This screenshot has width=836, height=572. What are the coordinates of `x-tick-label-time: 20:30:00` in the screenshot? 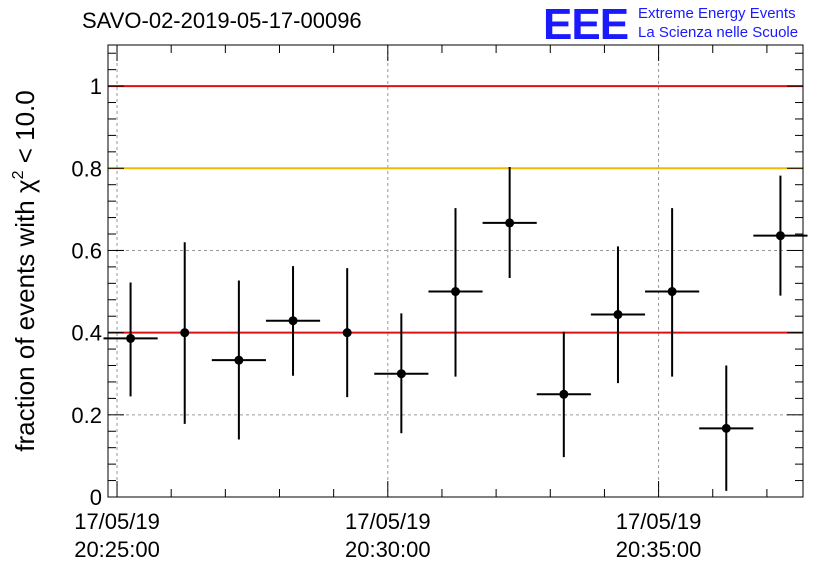 It's located at (388, 549).